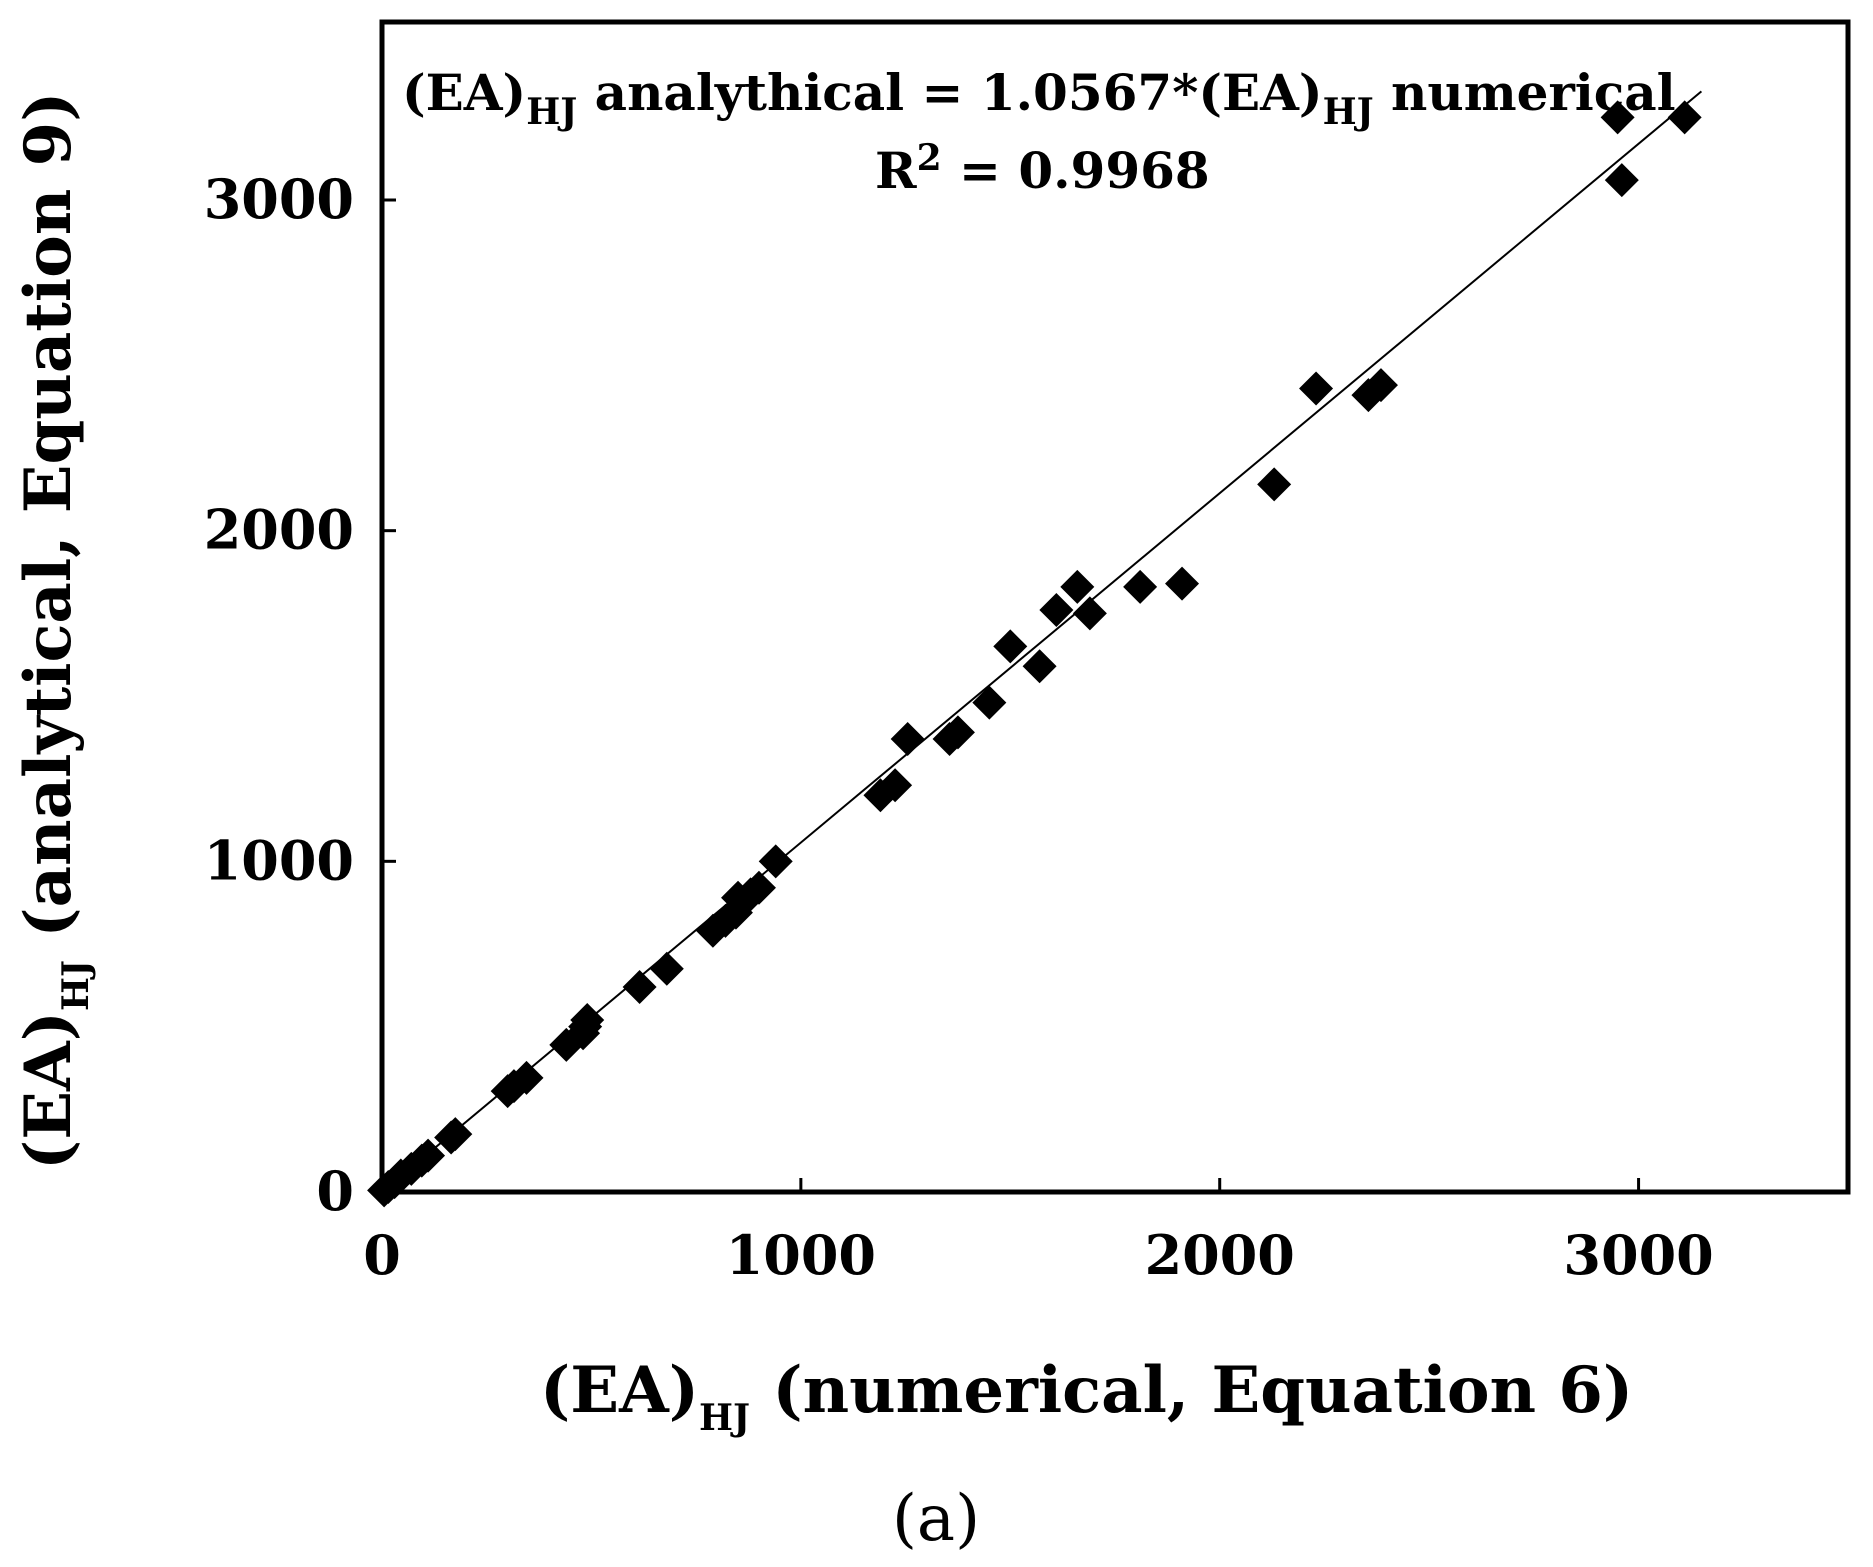 The image size is (1873, 1567). Describe the element at coordinates (54, 631) in the screenshot. I see `y-axis-title: (EA)HJ (analytical, Equation 9)` at that location.